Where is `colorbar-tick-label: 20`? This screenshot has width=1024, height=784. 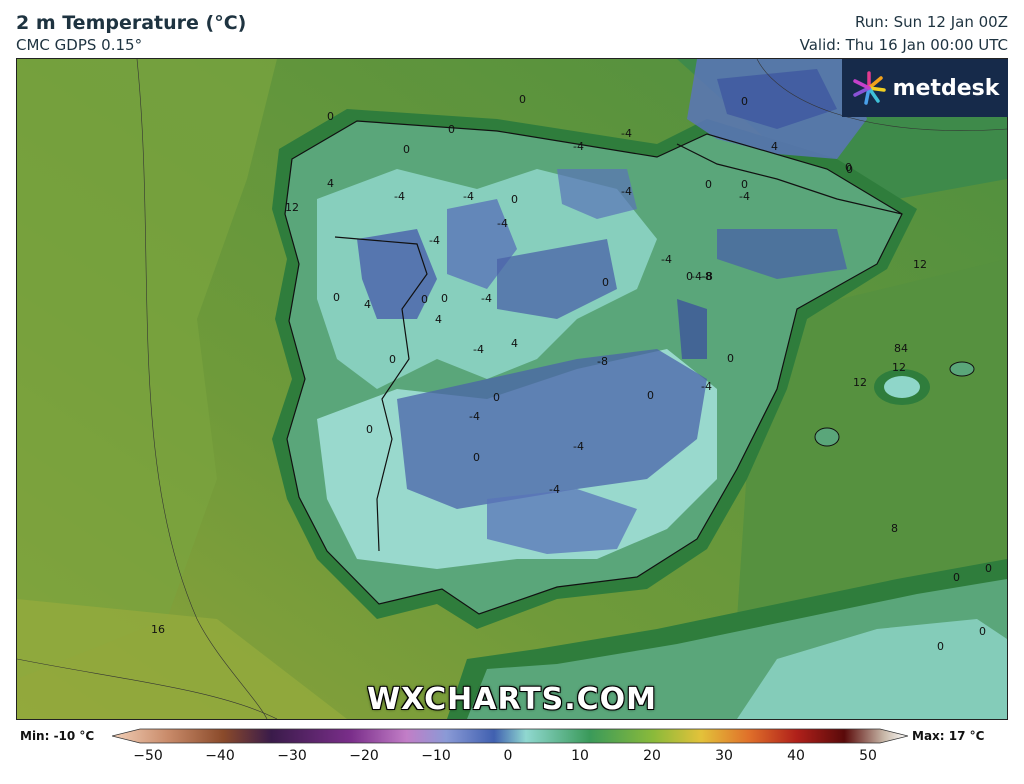 colorbar-tick-label: 20 is located at coordinates (652, 756).